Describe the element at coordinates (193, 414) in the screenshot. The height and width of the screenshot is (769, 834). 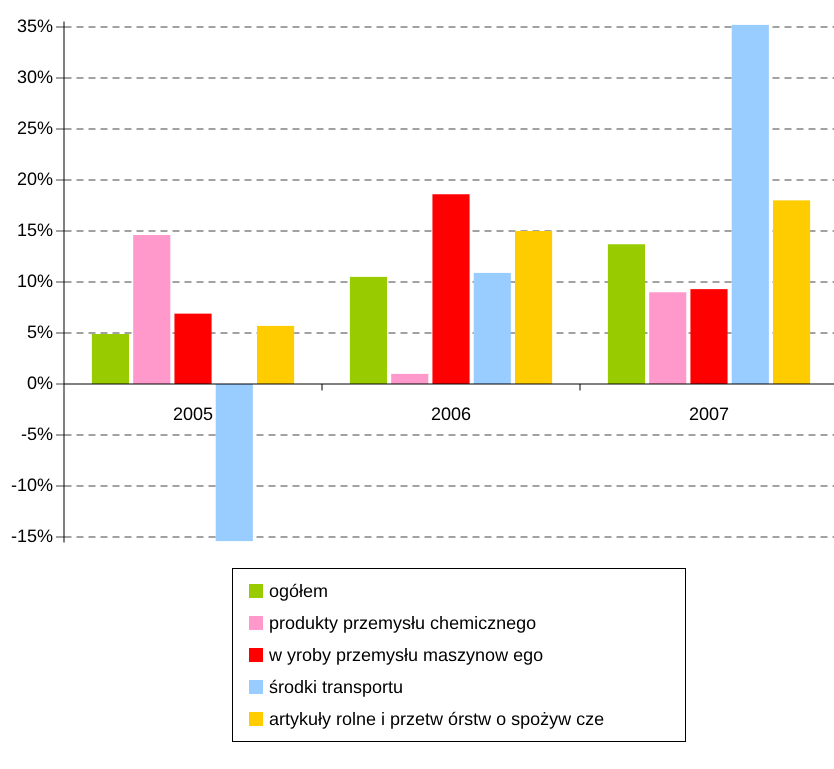
I see `x-tick-label: 2005` at that location.